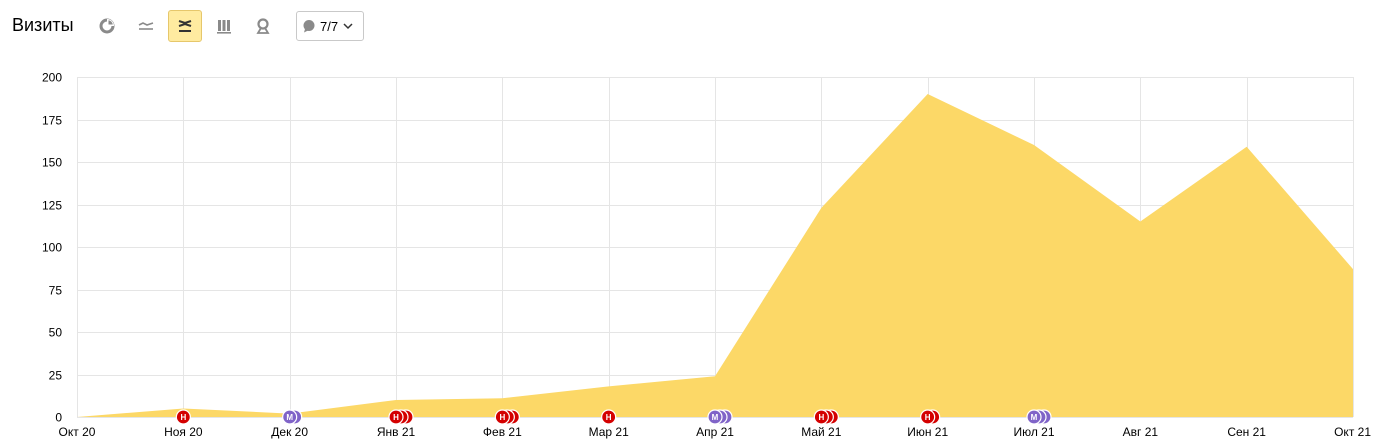 The height and width of the screenshot is (448, 1377). What do you see at coordinates (609, 432) in the screenshot?
I see `x-tick-label: Мар 21` at bounding box center [609, 432].